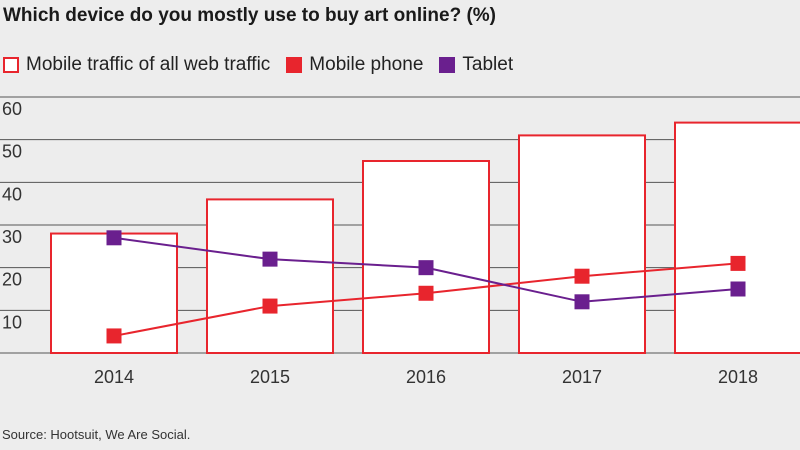 The height and width of the screenshot is (450, 800). Describe the element at coordinates (366, 64) in the screenshot. I see `legend-label-mobile-phone: Mobile phone` at that location.